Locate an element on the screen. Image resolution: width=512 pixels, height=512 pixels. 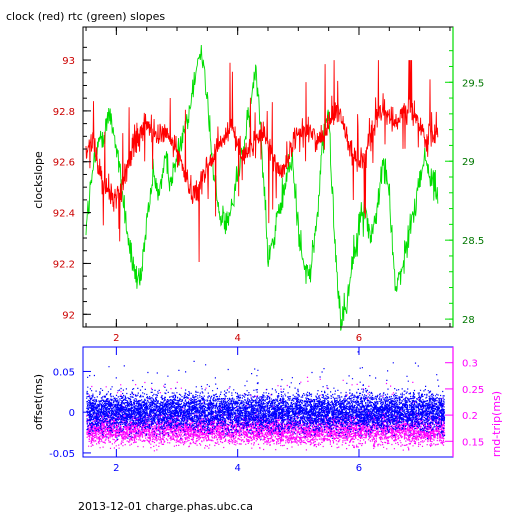
bottom-series-layer is located at coordinates (266, 401).